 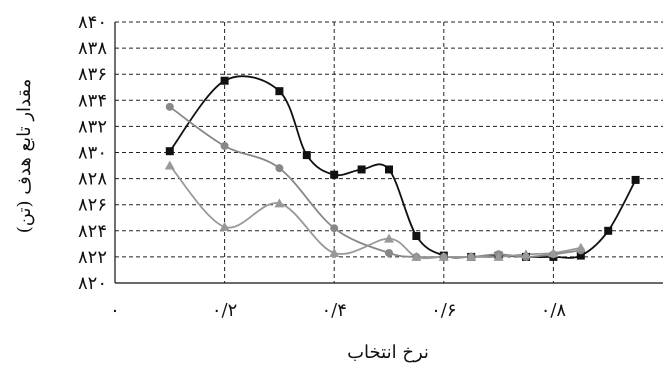 What do you see at coordinates (92, 153) in the screenshot?
I see `y-tick-label: ۸۳۰` at bounding box center [92, 153].